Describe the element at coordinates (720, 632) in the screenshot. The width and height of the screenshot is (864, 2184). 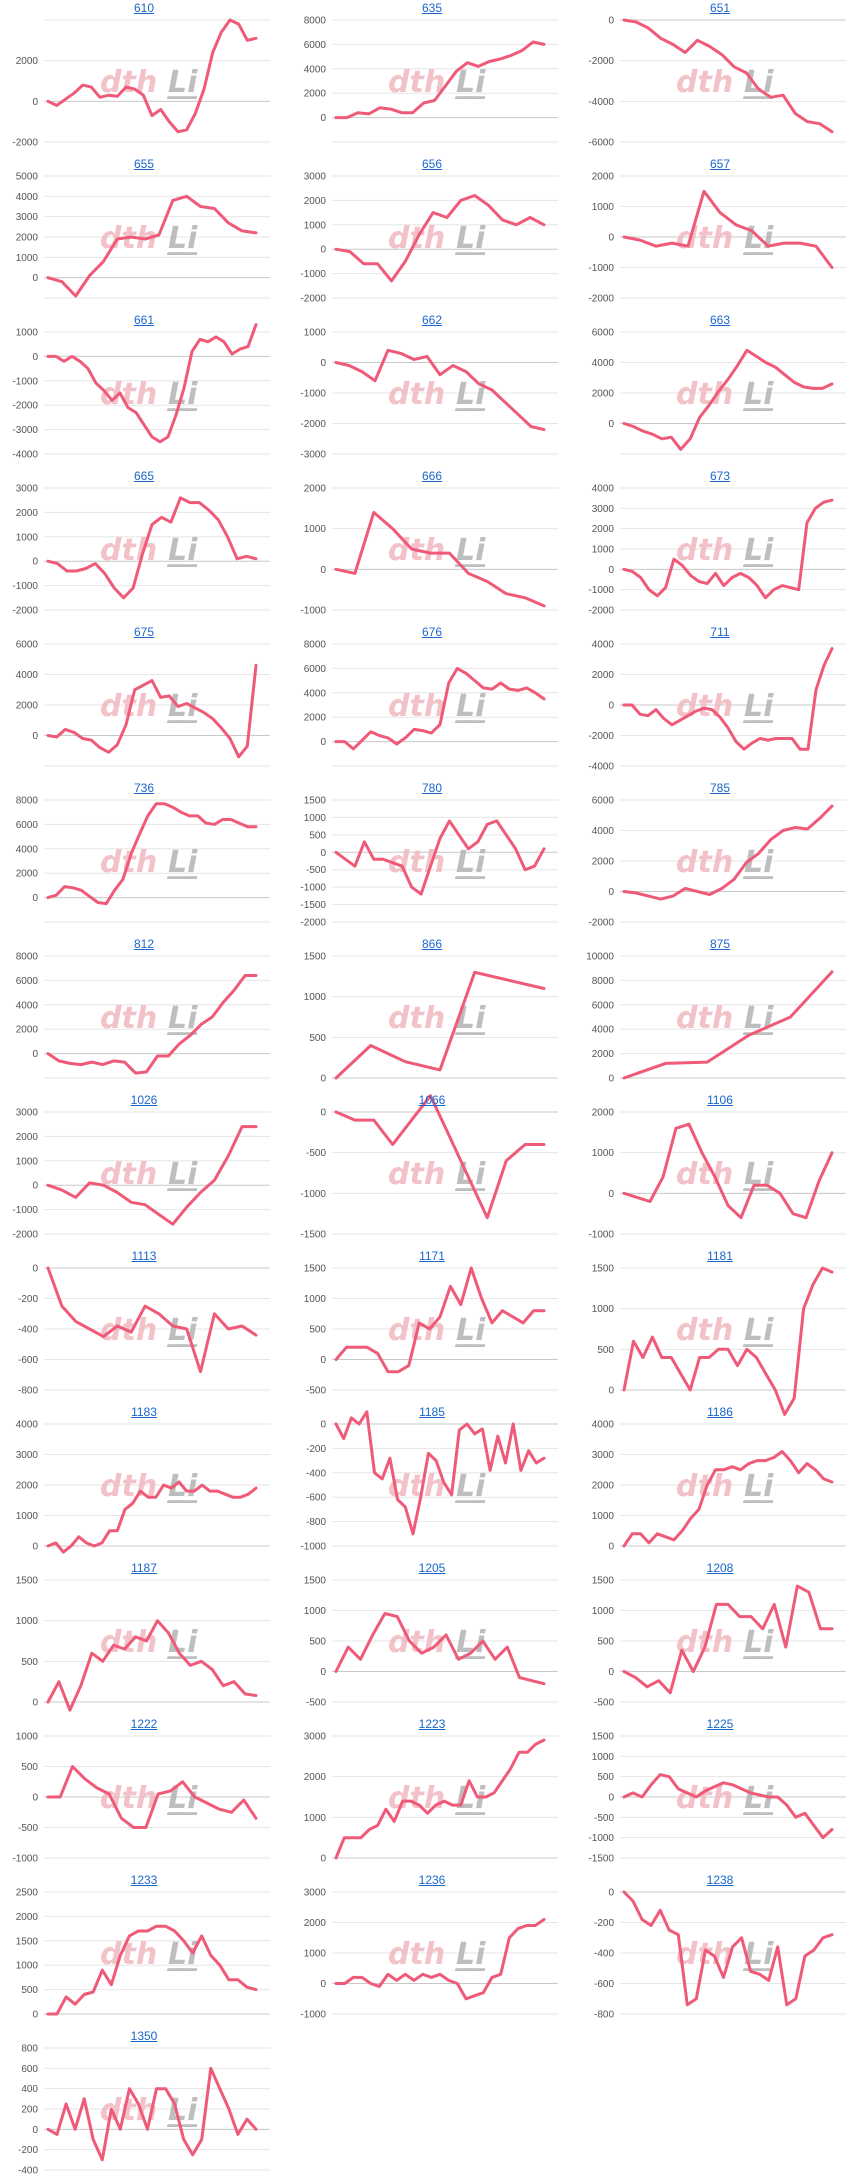
I see `chart-title-link: 711` at that location.